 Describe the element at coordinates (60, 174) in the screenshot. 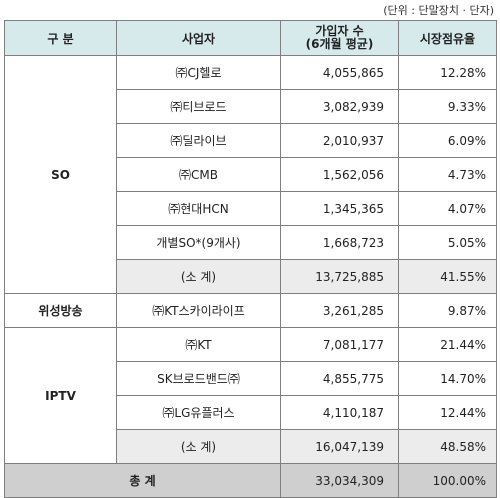

I see `category-so: SO` at that location.